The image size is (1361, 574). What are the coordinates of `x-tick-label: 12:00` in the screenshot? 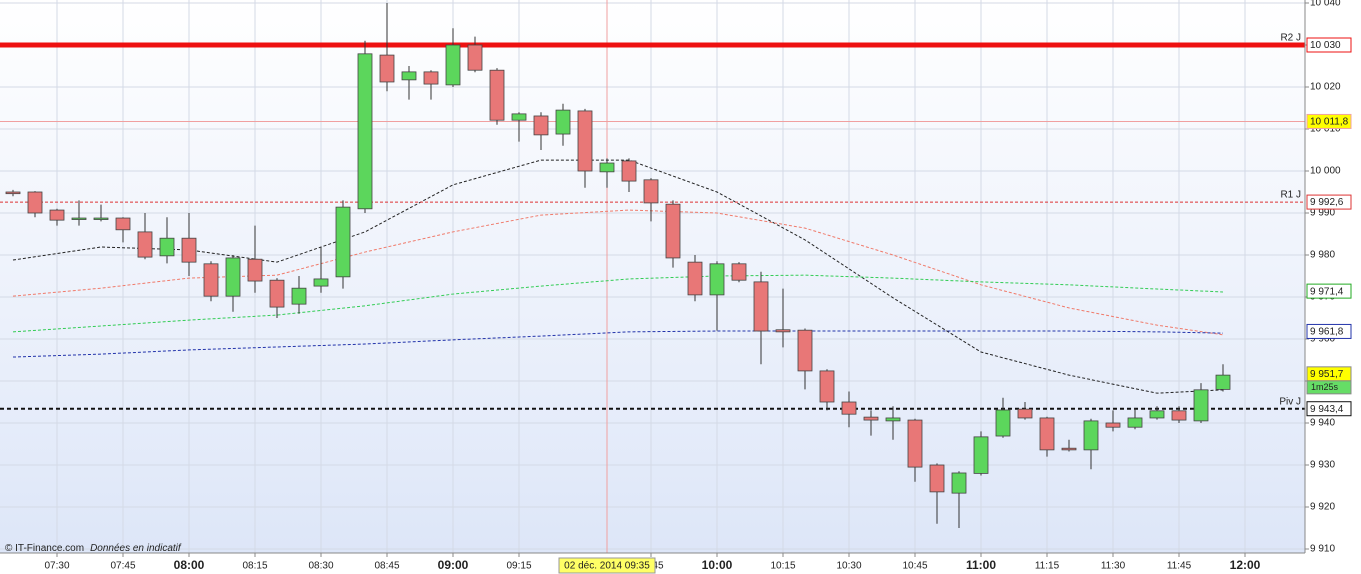 It's located at (1245, 565).